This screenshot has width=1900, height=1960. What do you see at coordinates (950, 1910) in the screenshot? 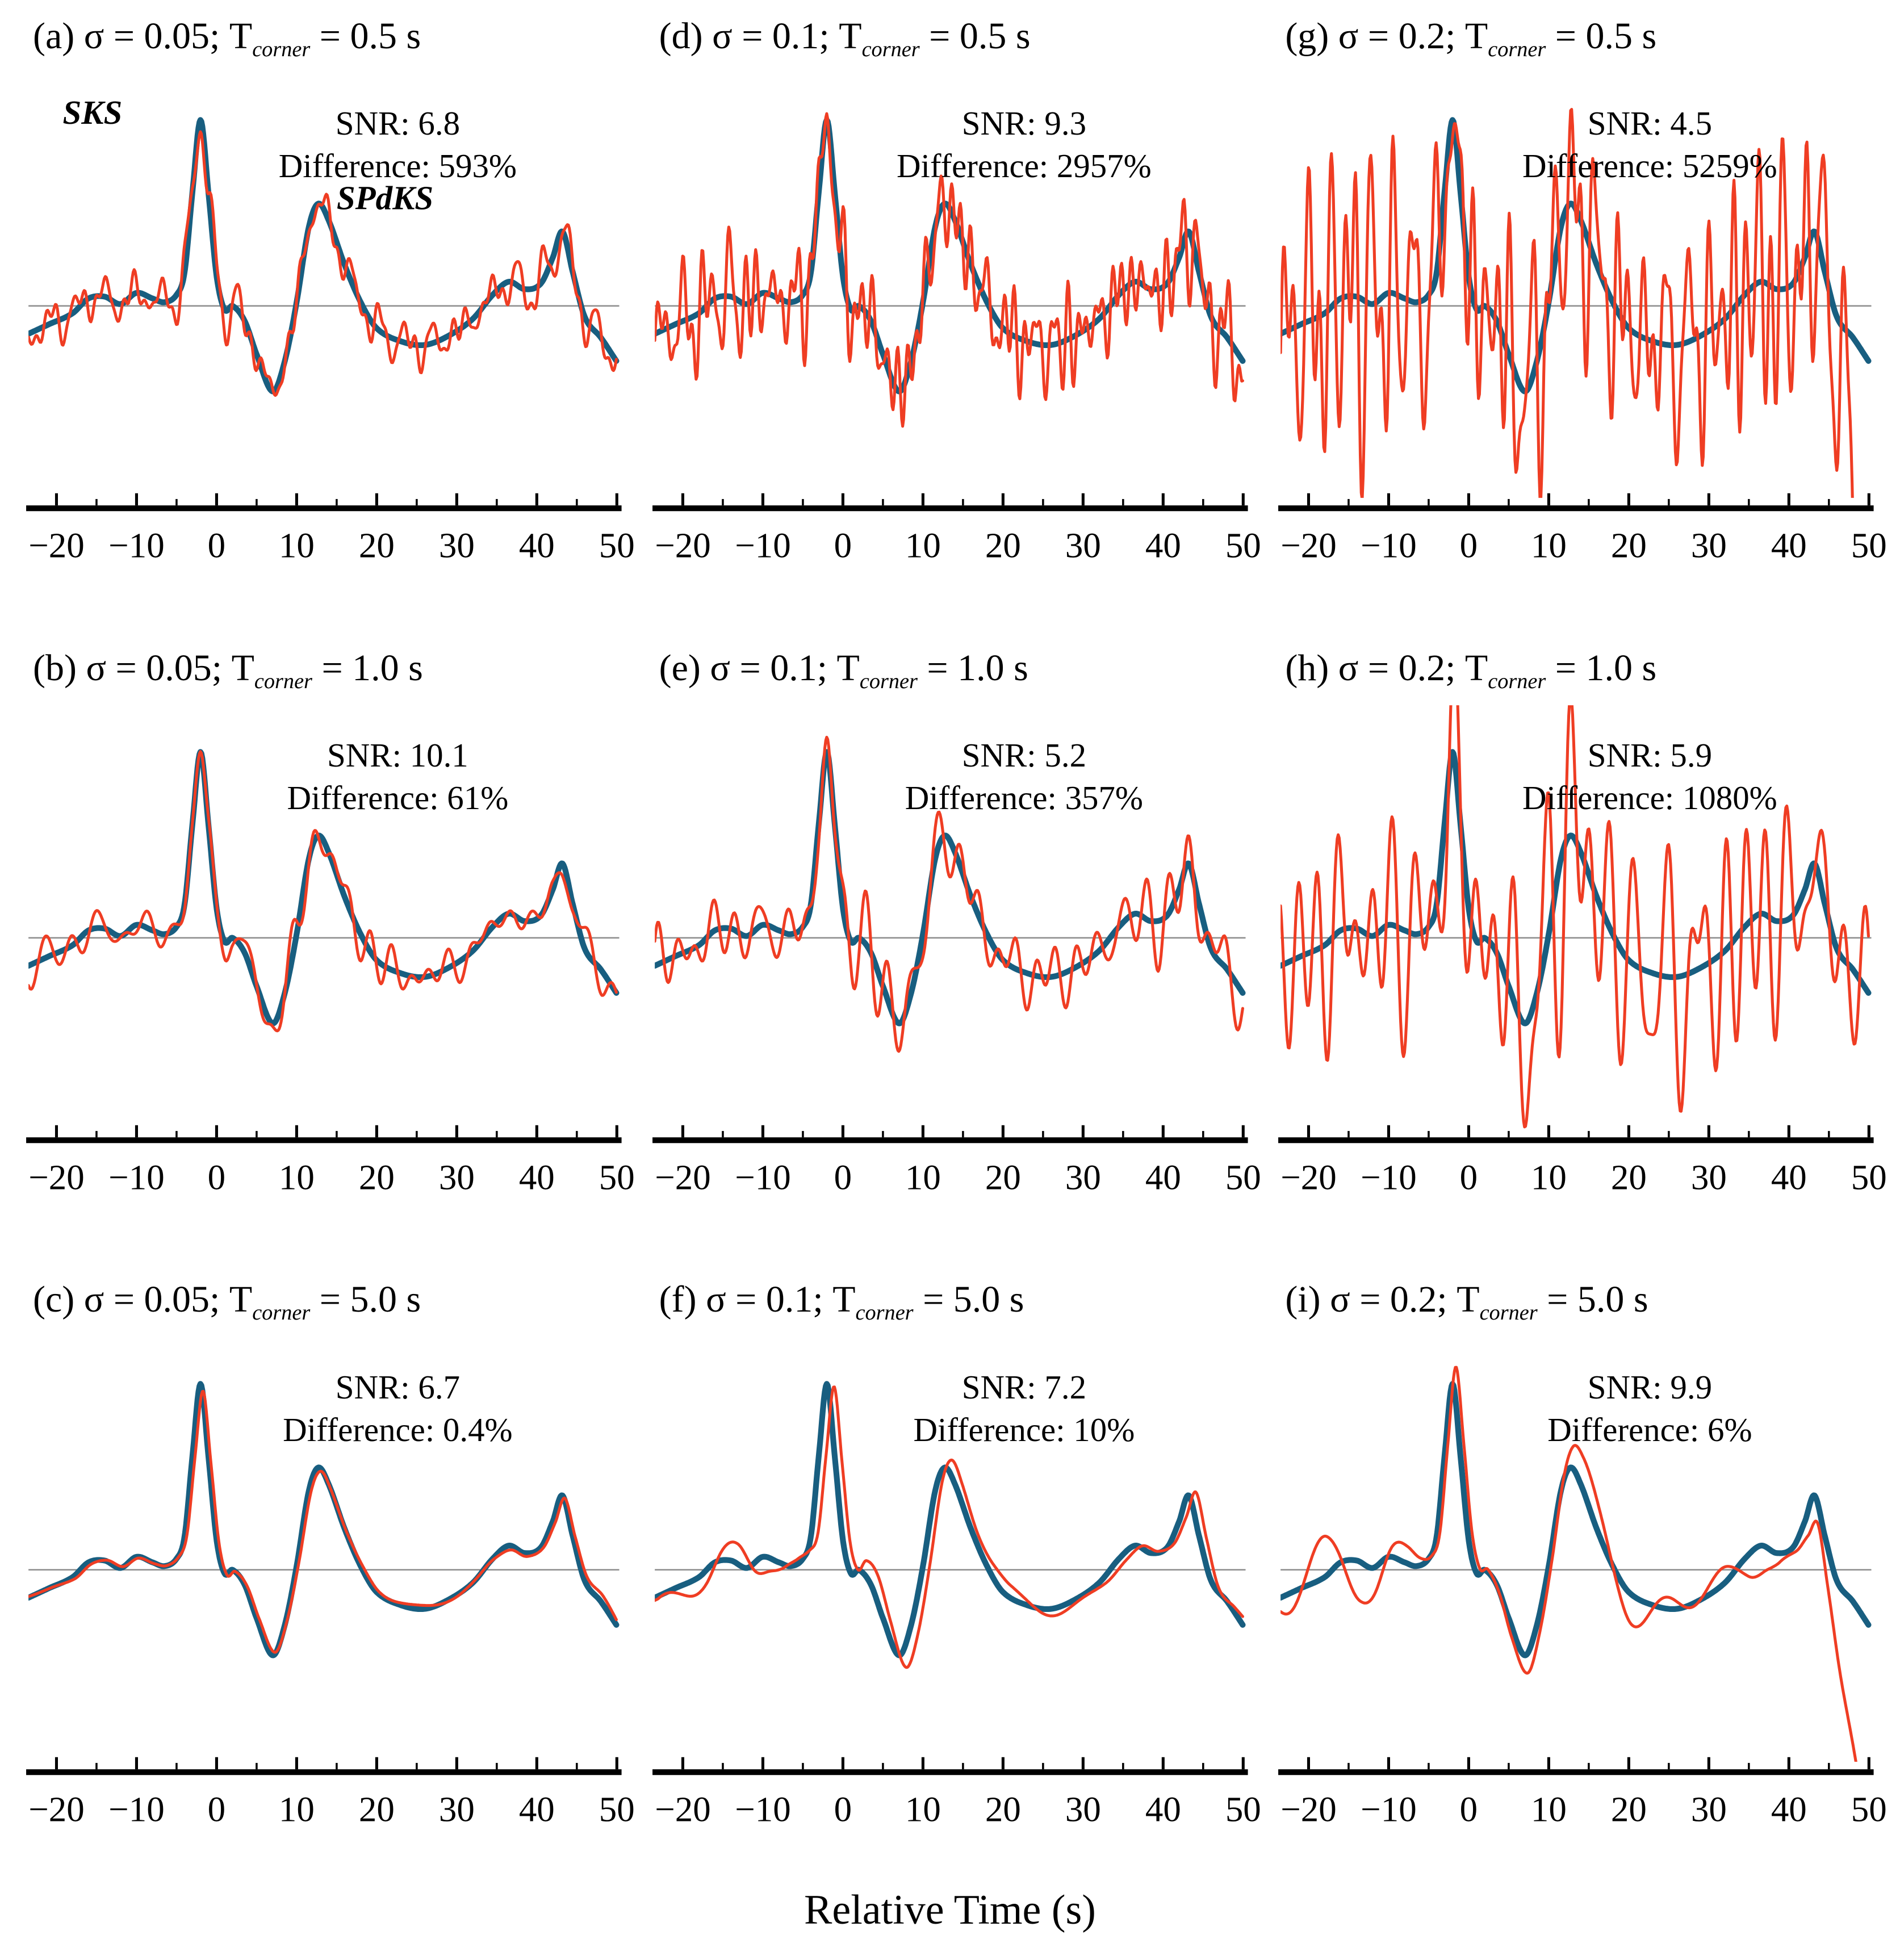
I see `x-axis-title: Relative Time (s)` at bounding box center [950, 1910].